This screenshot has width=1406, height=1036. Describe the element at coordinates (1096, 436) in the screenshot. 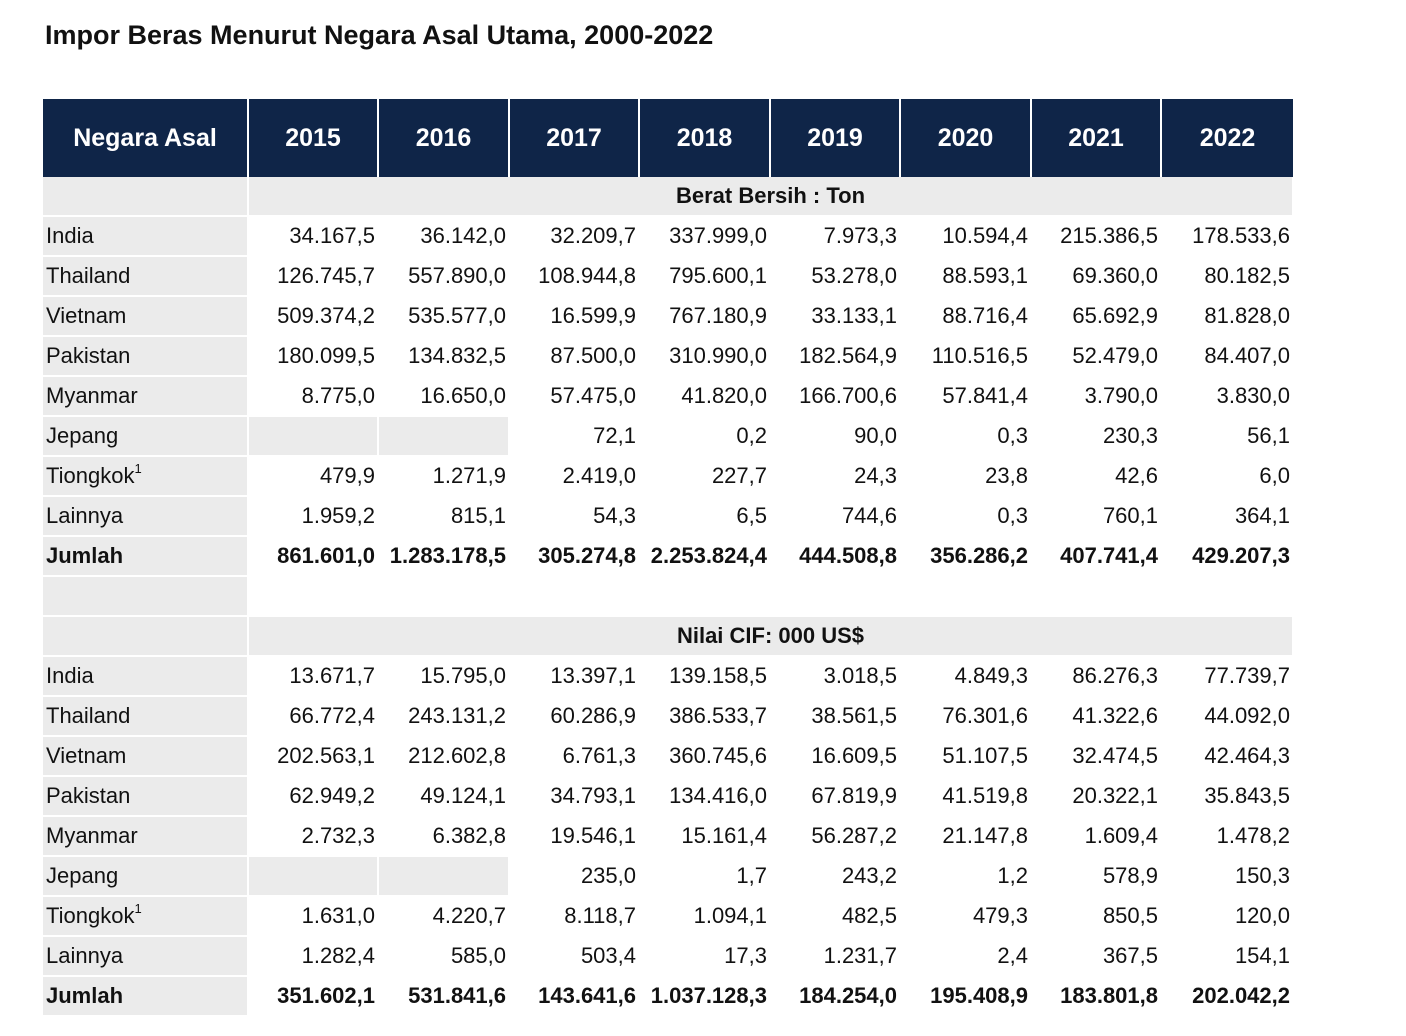

I see `value-cell: 230,3` at that location.